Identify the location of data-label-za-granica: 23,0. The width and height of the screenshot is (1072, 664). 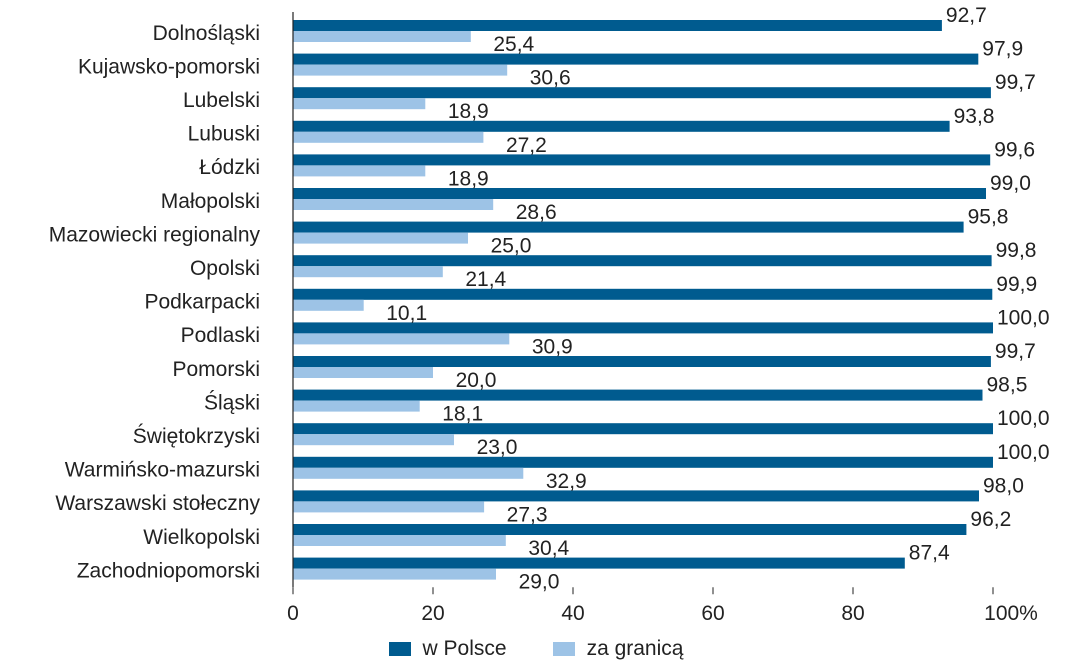
(497, 447).